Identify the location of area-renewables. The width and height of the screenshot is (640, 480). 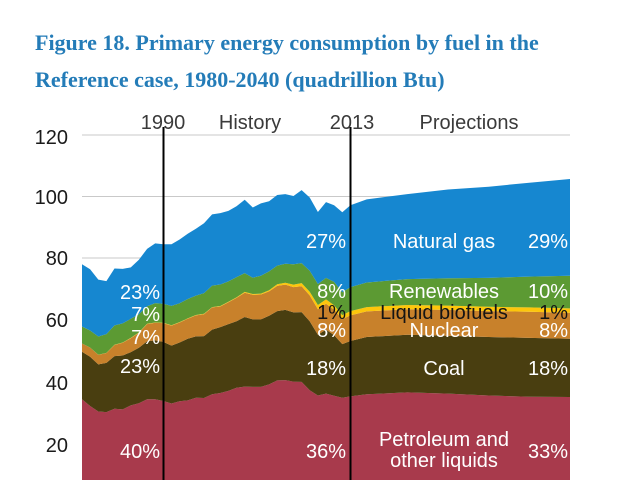
(326, 309).